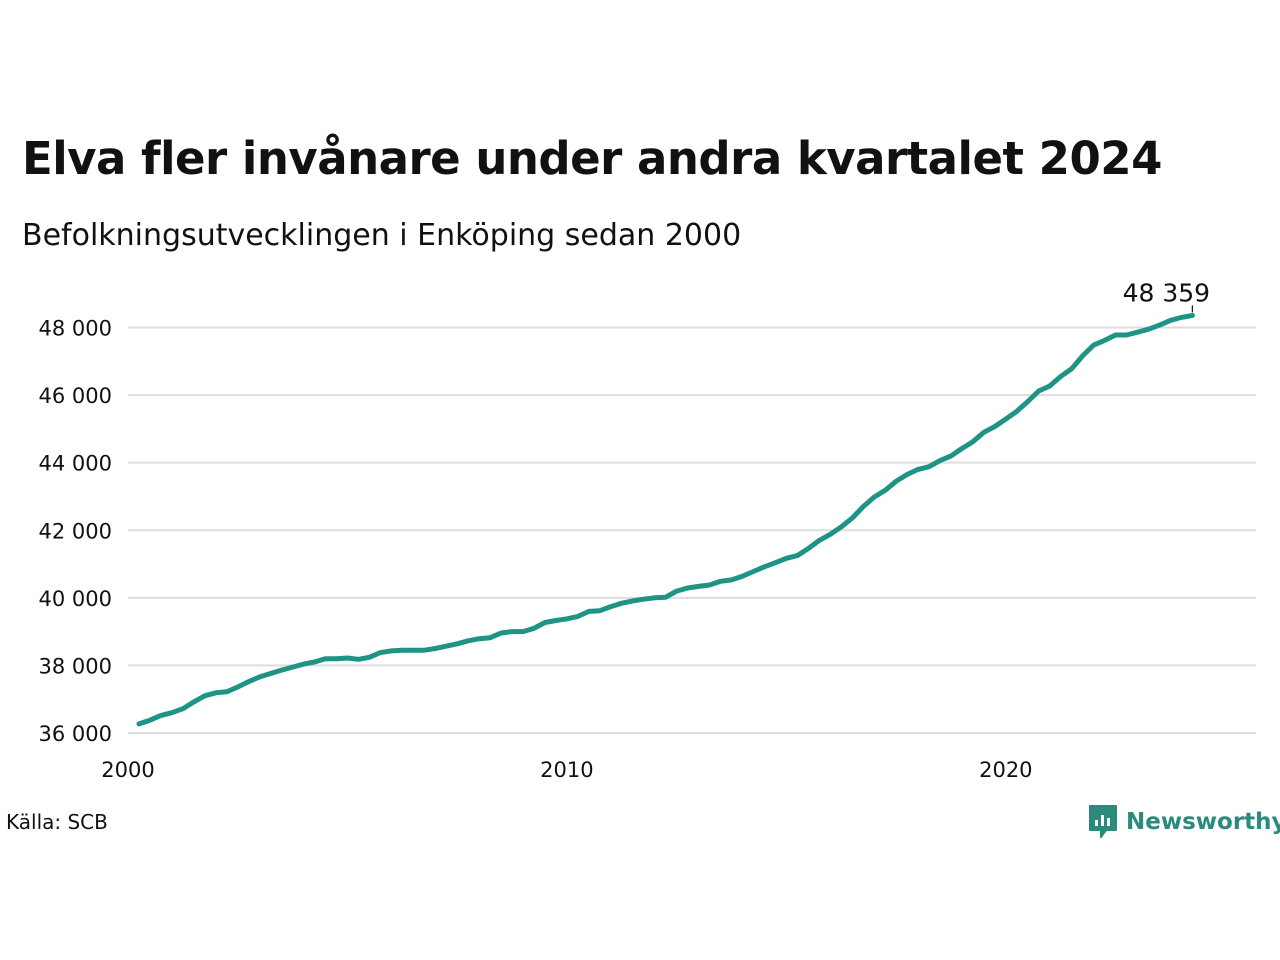  What do you see at coordinates (75, 734) in the screenshot?
I see `y-tick-label: 36 000` at bounding box center [75, 734].